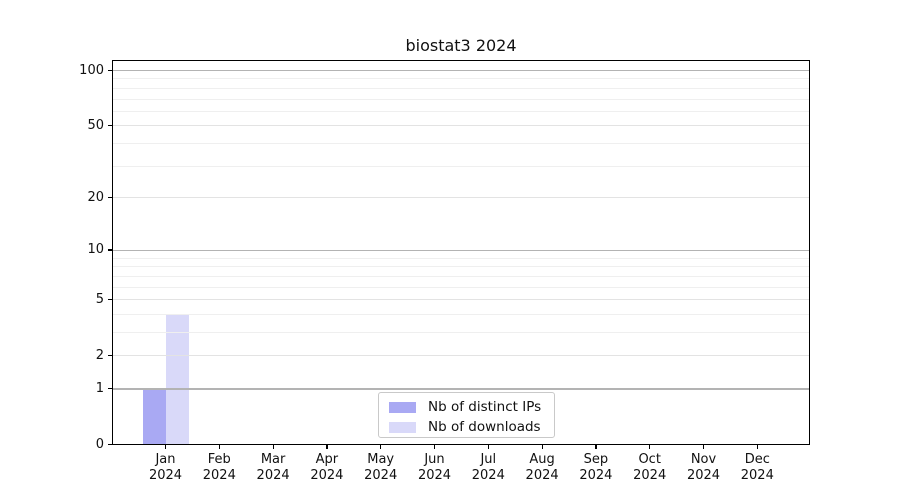 This screenshot has height=500, width=900. I want to click on xtick-month: Feb, so click(219, 459).